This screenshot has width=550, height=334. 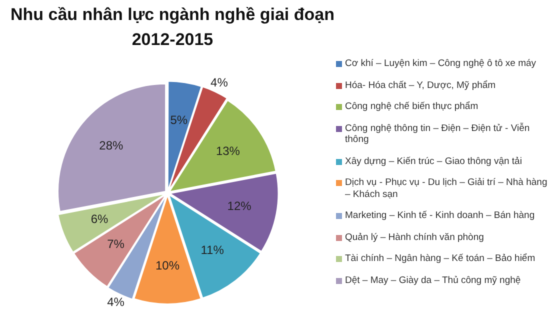 I want to click on data-label: 7%, so click(x=116, y=244).